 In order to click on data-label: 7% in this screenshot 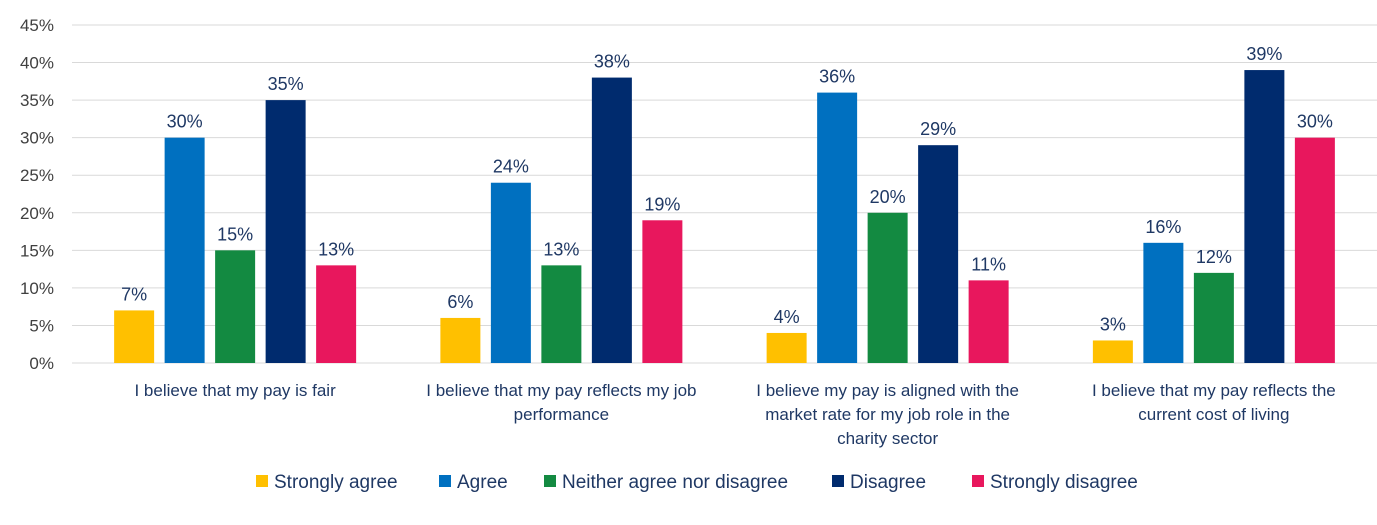, I will do `click(134, 294)`.